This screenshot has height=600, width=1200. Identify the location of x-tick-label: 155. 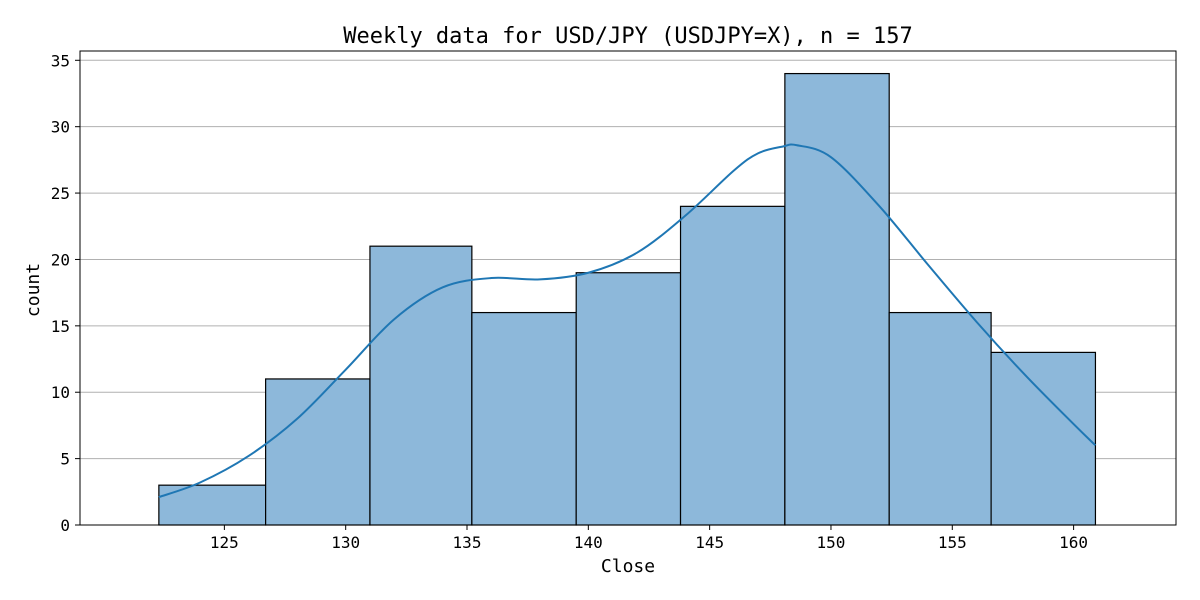
(952, 542).